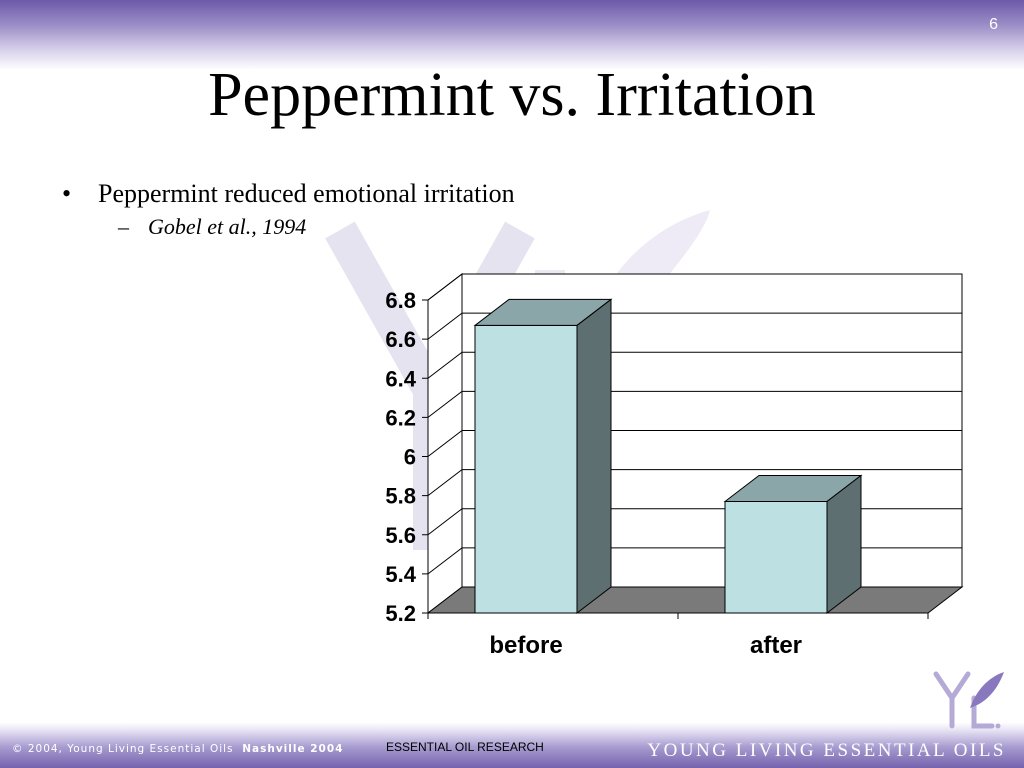  Describe the element at coordinates (400, 339) in the screenshot. I see `y-tick-label: 6.6` at that location.